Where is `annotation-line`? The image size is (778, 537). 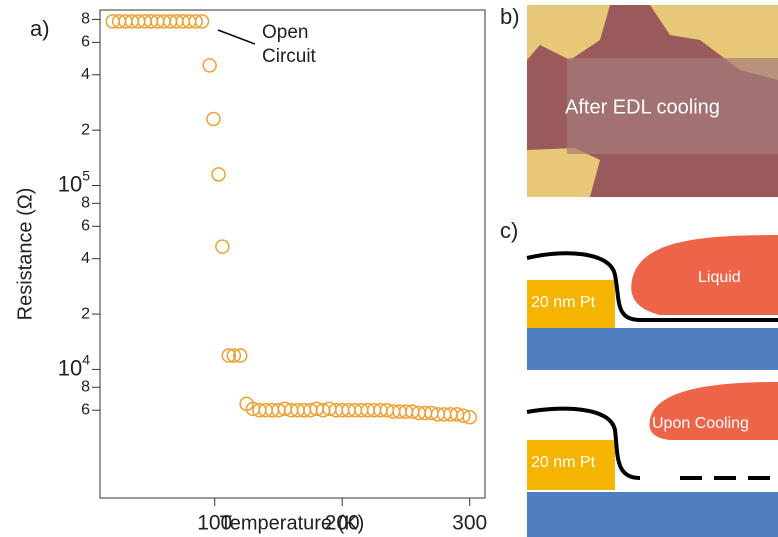 annotation-line is located at coordinates (236, 37).